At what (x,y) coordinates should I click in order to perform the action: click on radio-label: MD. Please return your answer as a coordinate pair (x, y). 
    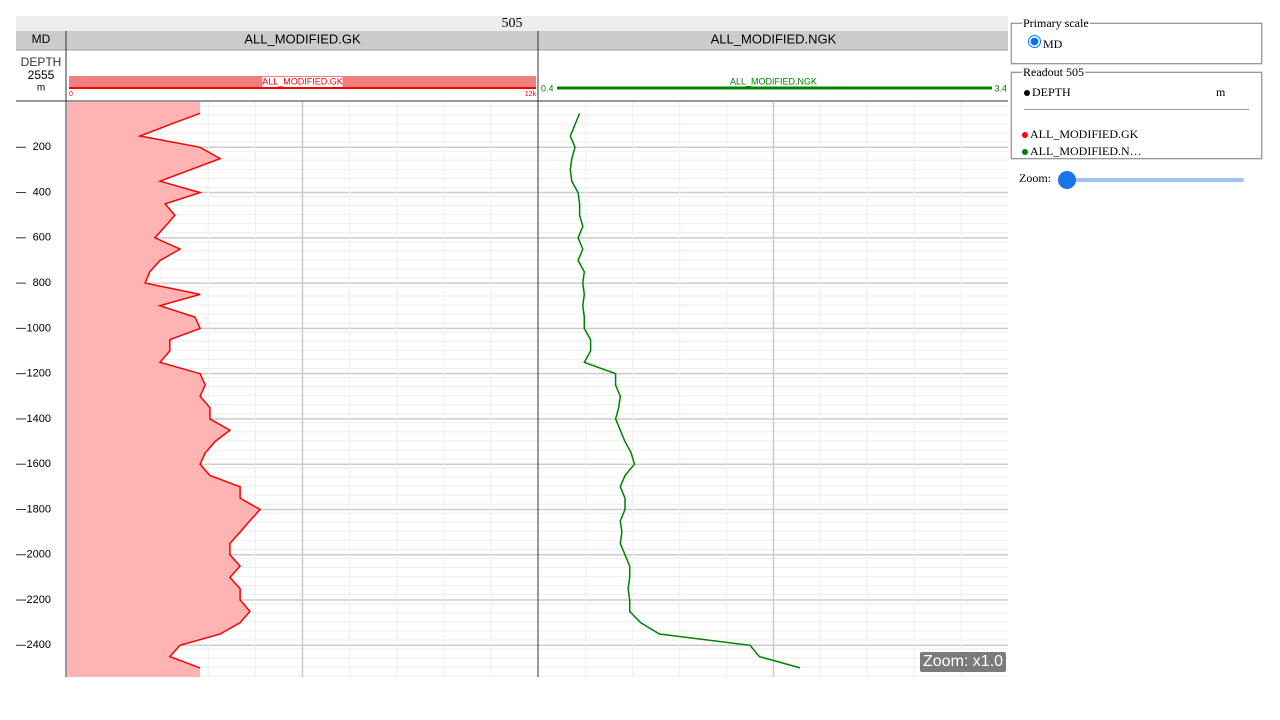
    Looking at the image, I should click on (1053, 44).